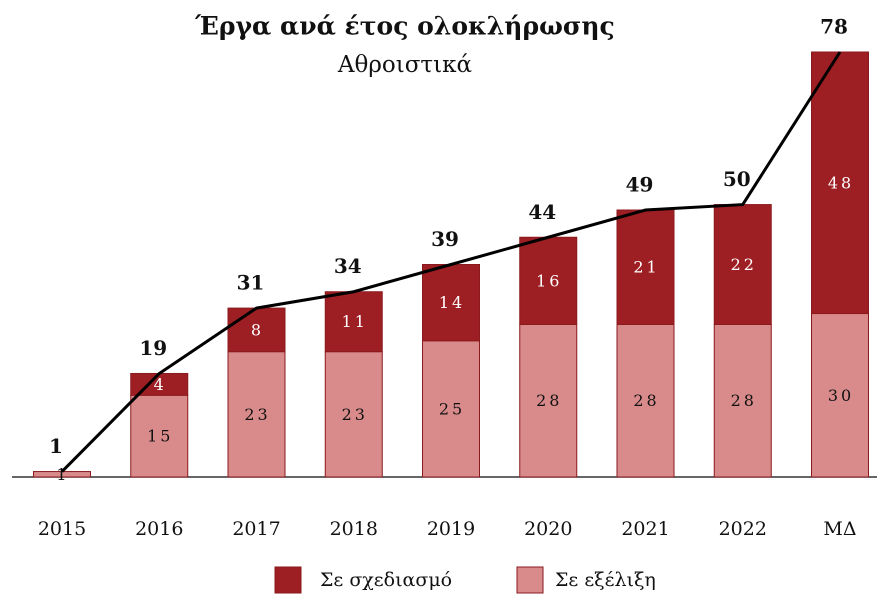 This screenshot has height=599, width=877. I want to click on legend-label: Σε εξέλιξη, so click(605, 580).